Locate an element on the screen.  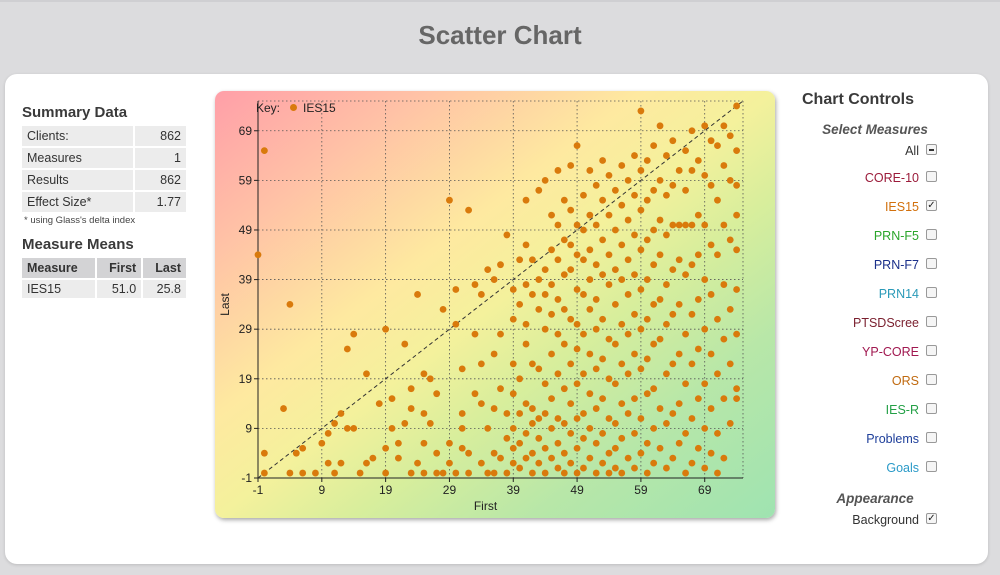
measure-row-prn-f5: PRN-F5 is located at coordinates (865, 236).